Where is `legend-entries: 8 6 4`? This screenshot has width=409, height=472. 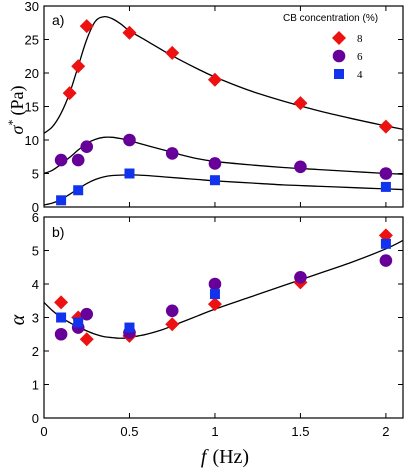
legend-entries: 8 6 4 is located at coordinates (347, 56).